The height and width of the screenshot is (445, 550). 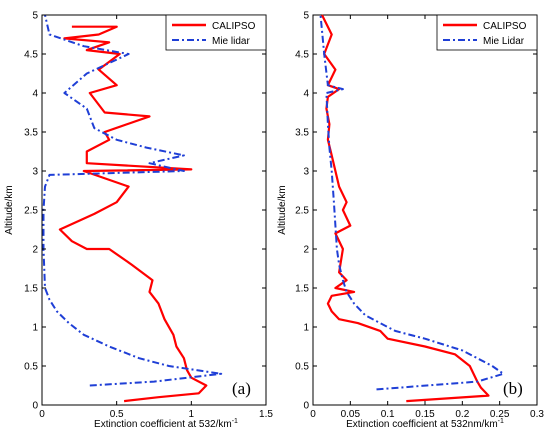 What do you see at coordinates (504, 41) in the screenshot?
I see `legend-label-mie-lidar: Mie Lidar` at bounding box center [504, 41].